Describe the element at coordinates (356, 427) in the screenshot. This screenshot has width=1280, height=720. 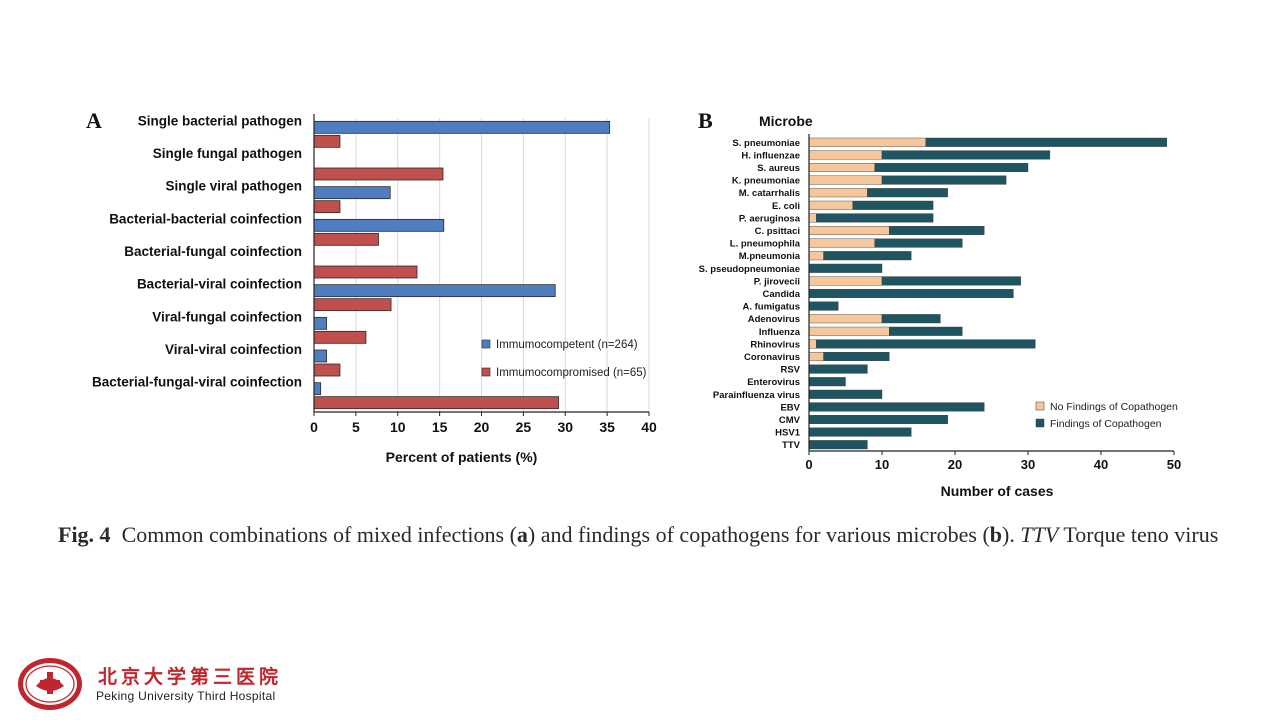
I see `chart-a-x-tick-label: 5` at that location.